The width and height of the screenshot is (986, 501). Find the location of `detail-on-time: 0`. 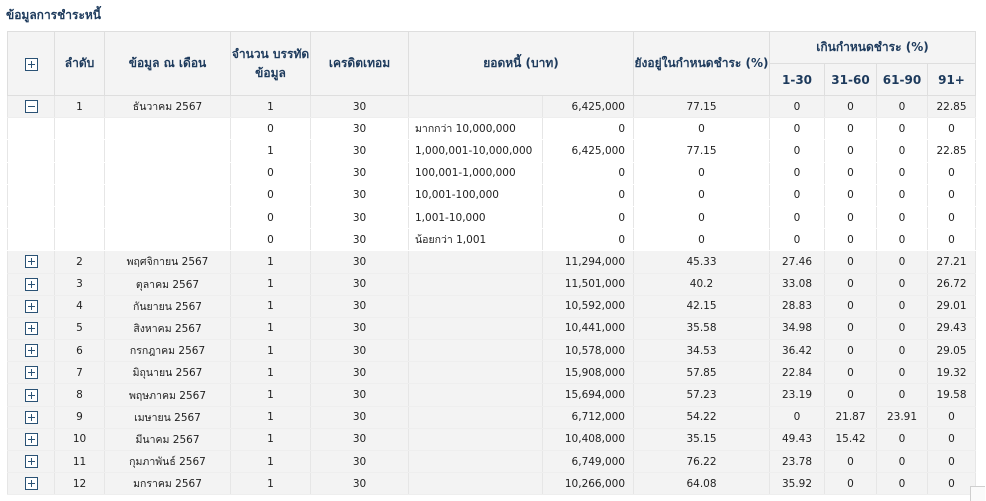

detail-on-time: 0 is located at coordinates (701, 129).